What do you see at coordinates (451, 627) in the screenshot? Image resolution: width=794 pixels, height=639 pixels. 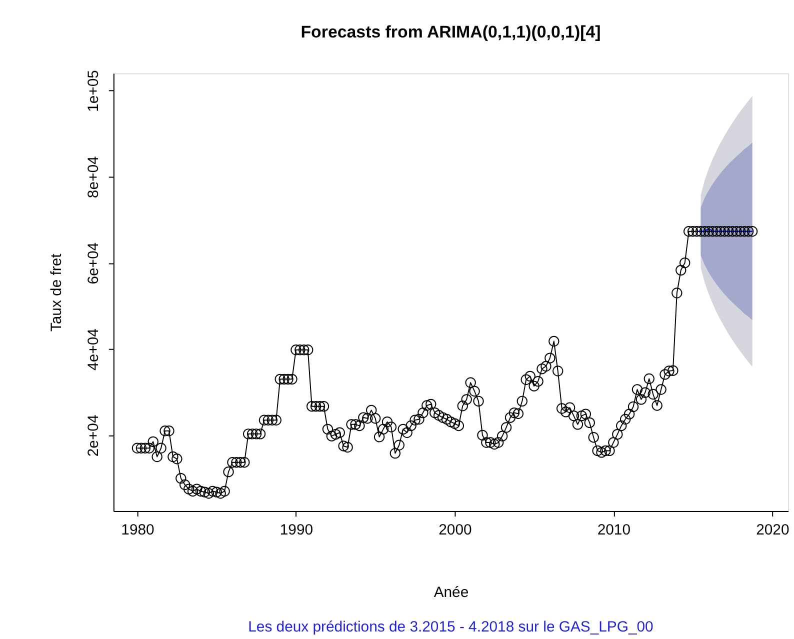 I see `text: Les deux prédictions de 3.2015 - 4.2018 sur le GAS_LPG_00` at bounding box center [451, 627].